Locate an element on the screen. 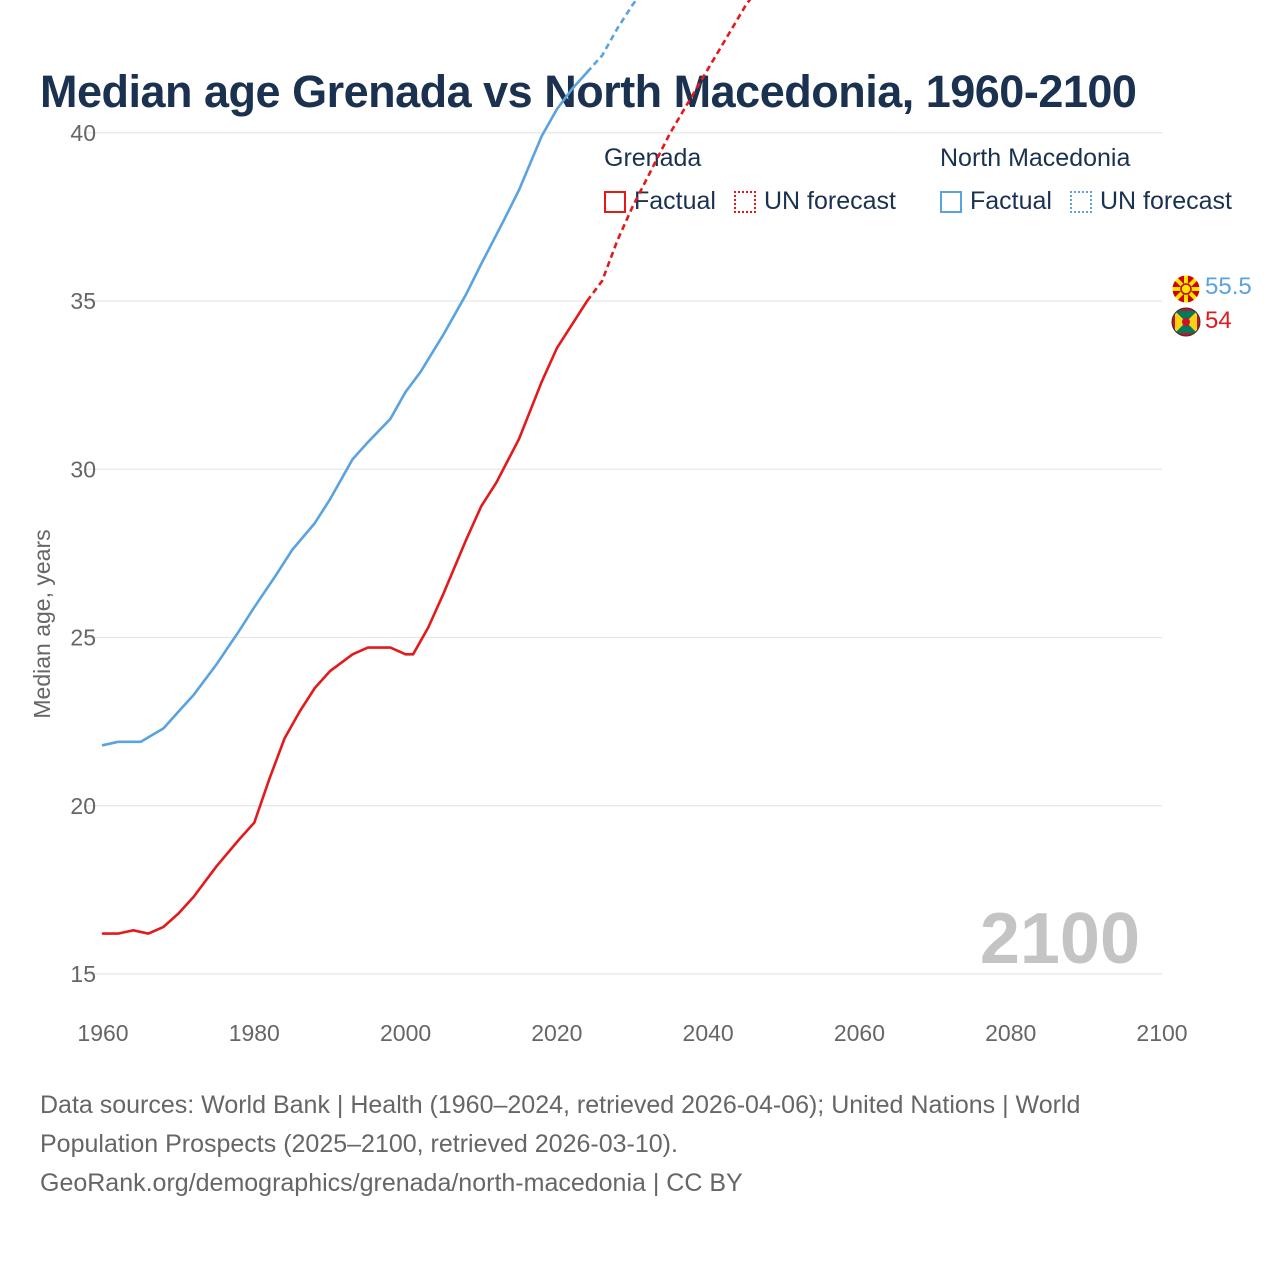 This screenshot has width=1280, height=1280. grenada-flag-icon is located at coordinates (1186, 322).